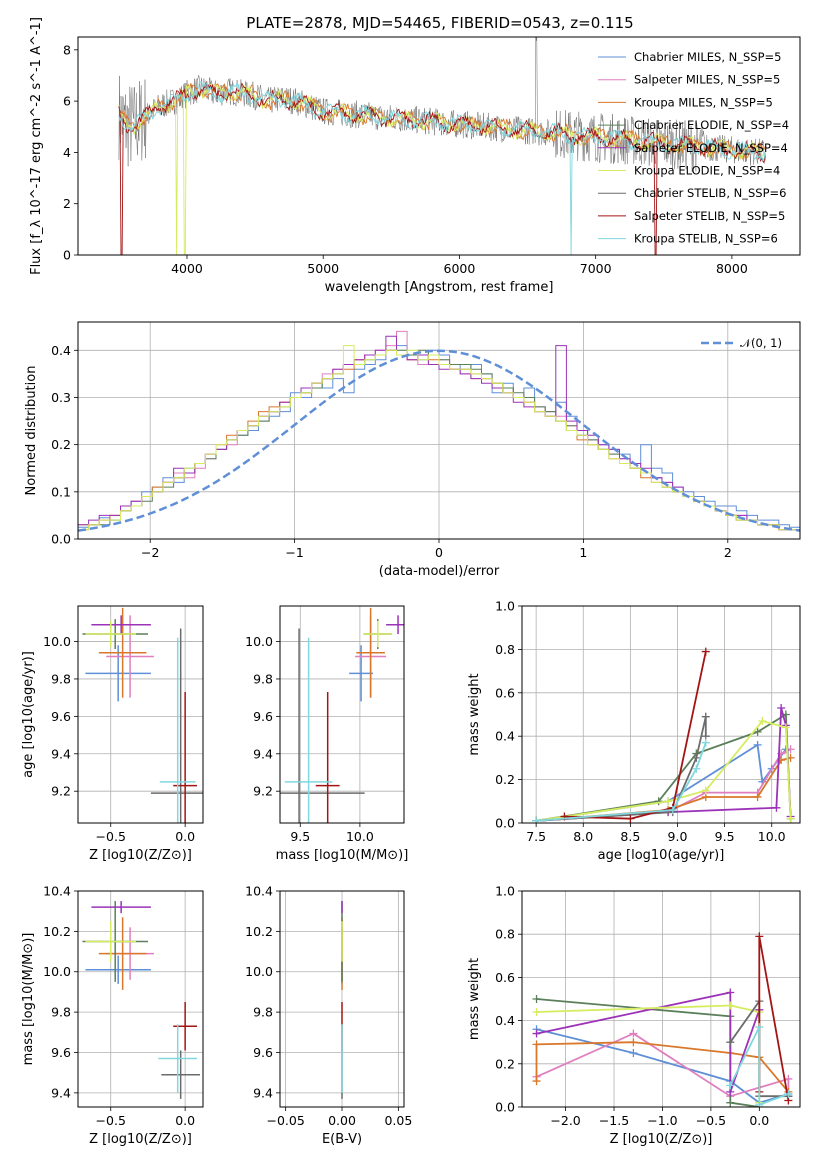 The image size is (819, 1170). I want to click on legend-label: Kroupa MILES, N_SSP=5, so click(703, 102).